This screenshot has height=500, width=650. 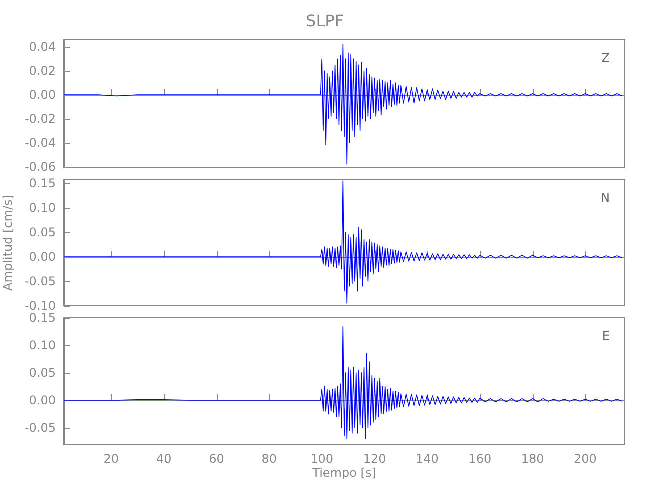 What do you see at coordinates (270, 459) in the screenshot?
I see `x-tick-label: 80` at bounding box center [270, 459].